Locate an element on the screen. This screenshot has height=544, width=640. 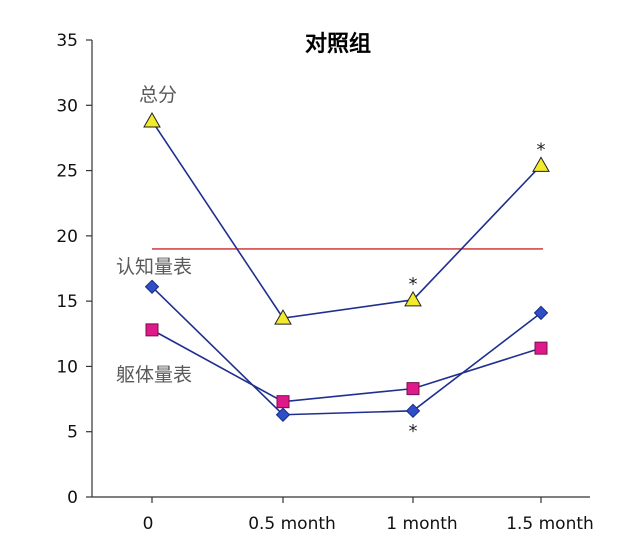
series-label: 认知量表 is located at coordinates (154, 267).